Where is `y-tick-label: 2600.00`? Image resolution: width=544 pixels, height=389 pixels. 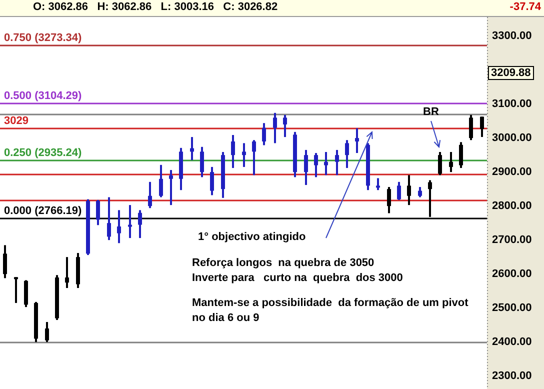
y-tick-label: 2600.00 is located at coordinates (512, 274).